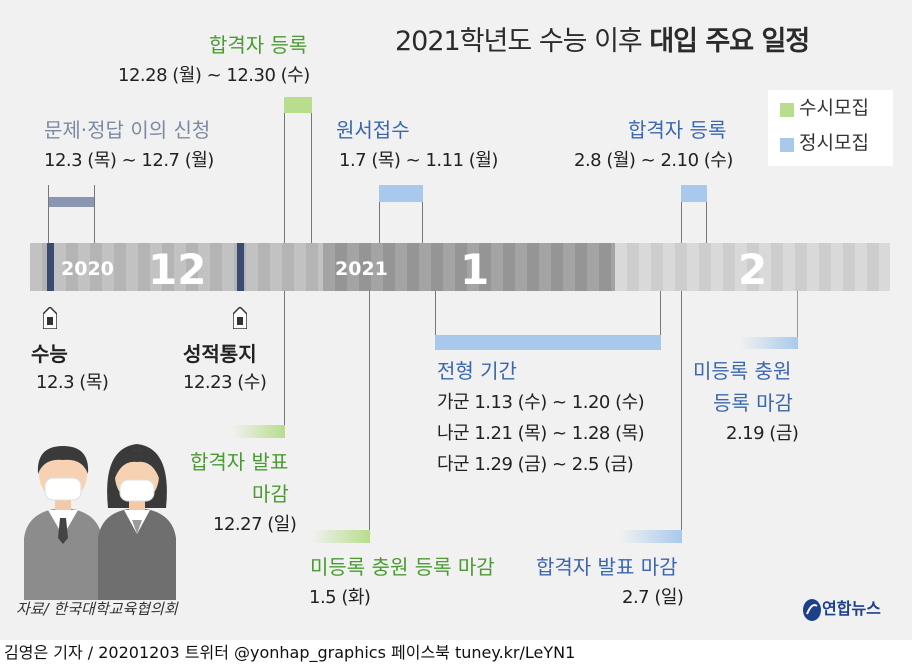 This screenshot has height=668, width=912. What do you see at coordinates (834, 108) in the screenshot?
I see `legend-label-early: 수시모집` at bounding box center [834, 108].